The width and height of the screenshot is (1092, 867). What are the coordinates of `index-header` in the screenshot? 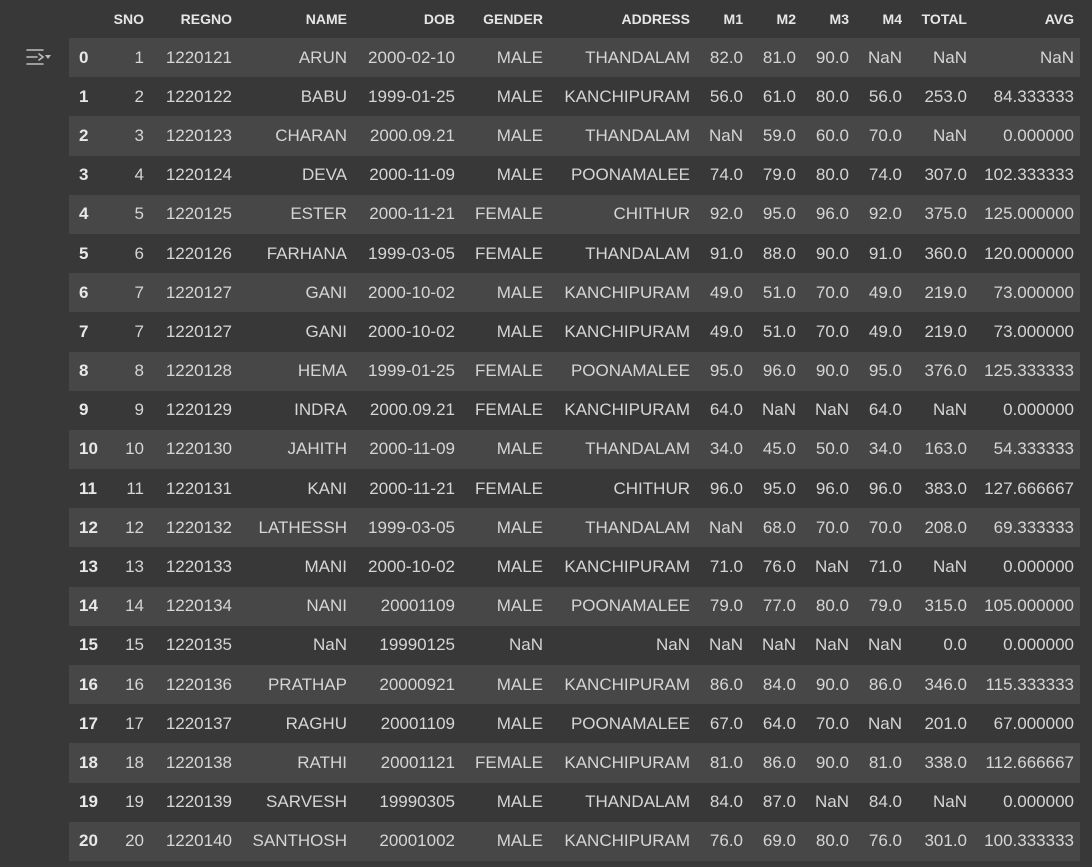 It's located at (87, 19).